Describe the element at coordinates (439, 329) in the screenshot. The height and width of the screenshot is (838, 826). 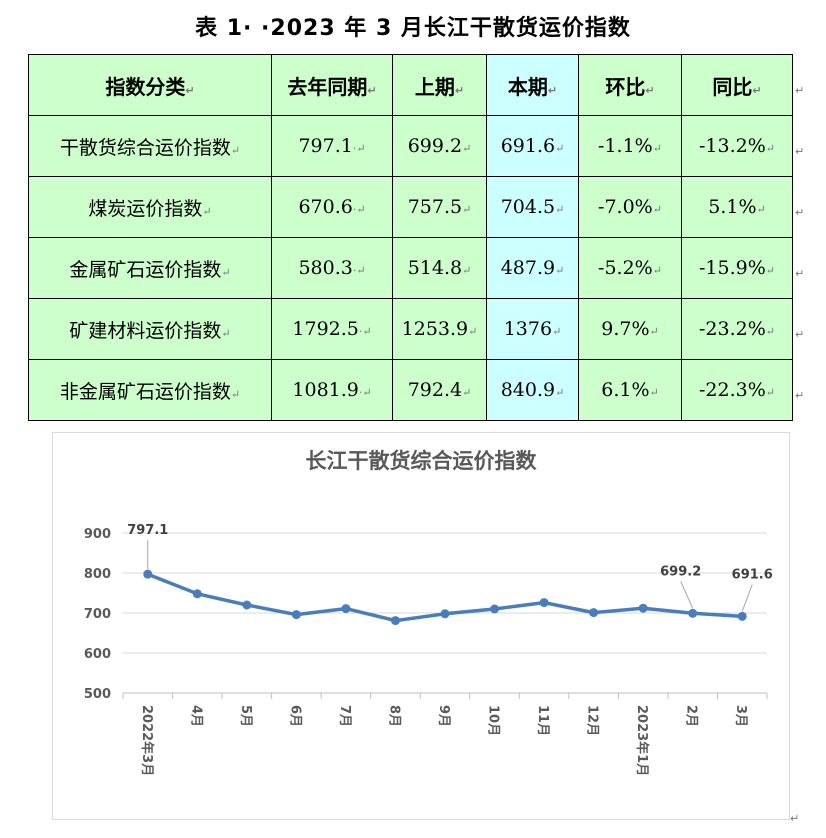
I see `cell-prev-period: 1253.9↵` at that location.